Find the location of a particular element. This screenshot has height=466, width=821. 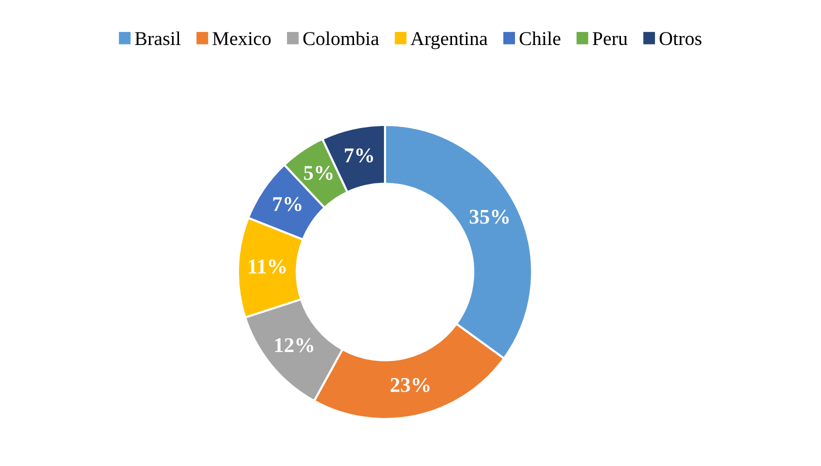

legend-label: Chile is located at coordinates (540, 38).